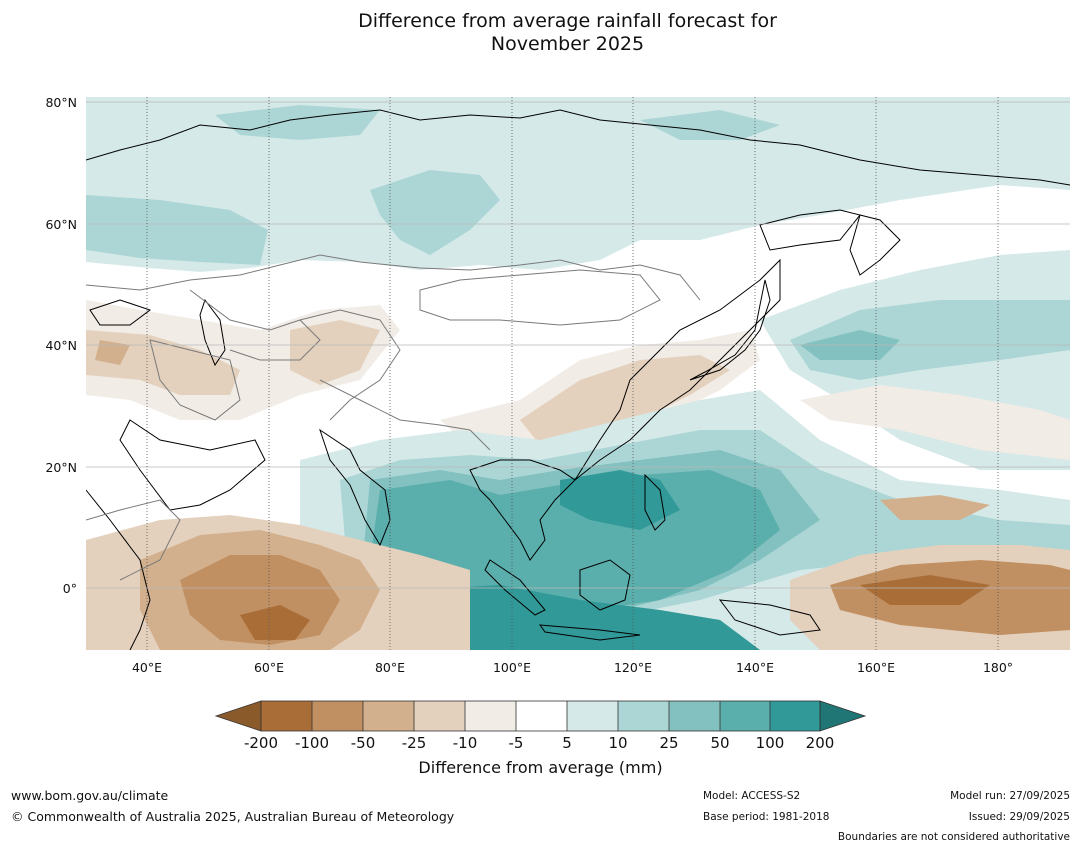  What do you see at coordinates (261, 743) in the screenshot?
I see `colorbar-tick-label: -200` at bounding box center [261, 743].